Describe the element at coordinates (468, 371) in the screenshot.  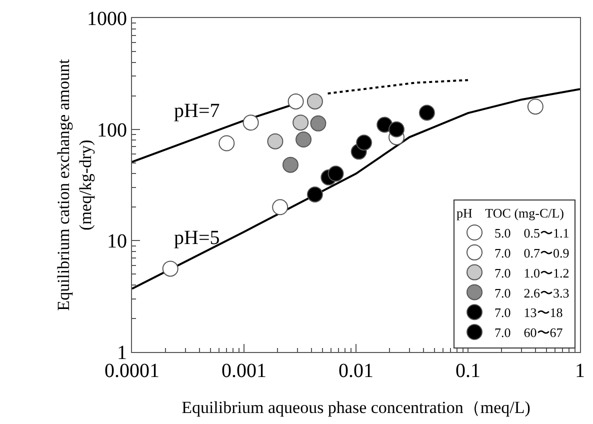
I see `x-tick-label: 0.1` at that location.